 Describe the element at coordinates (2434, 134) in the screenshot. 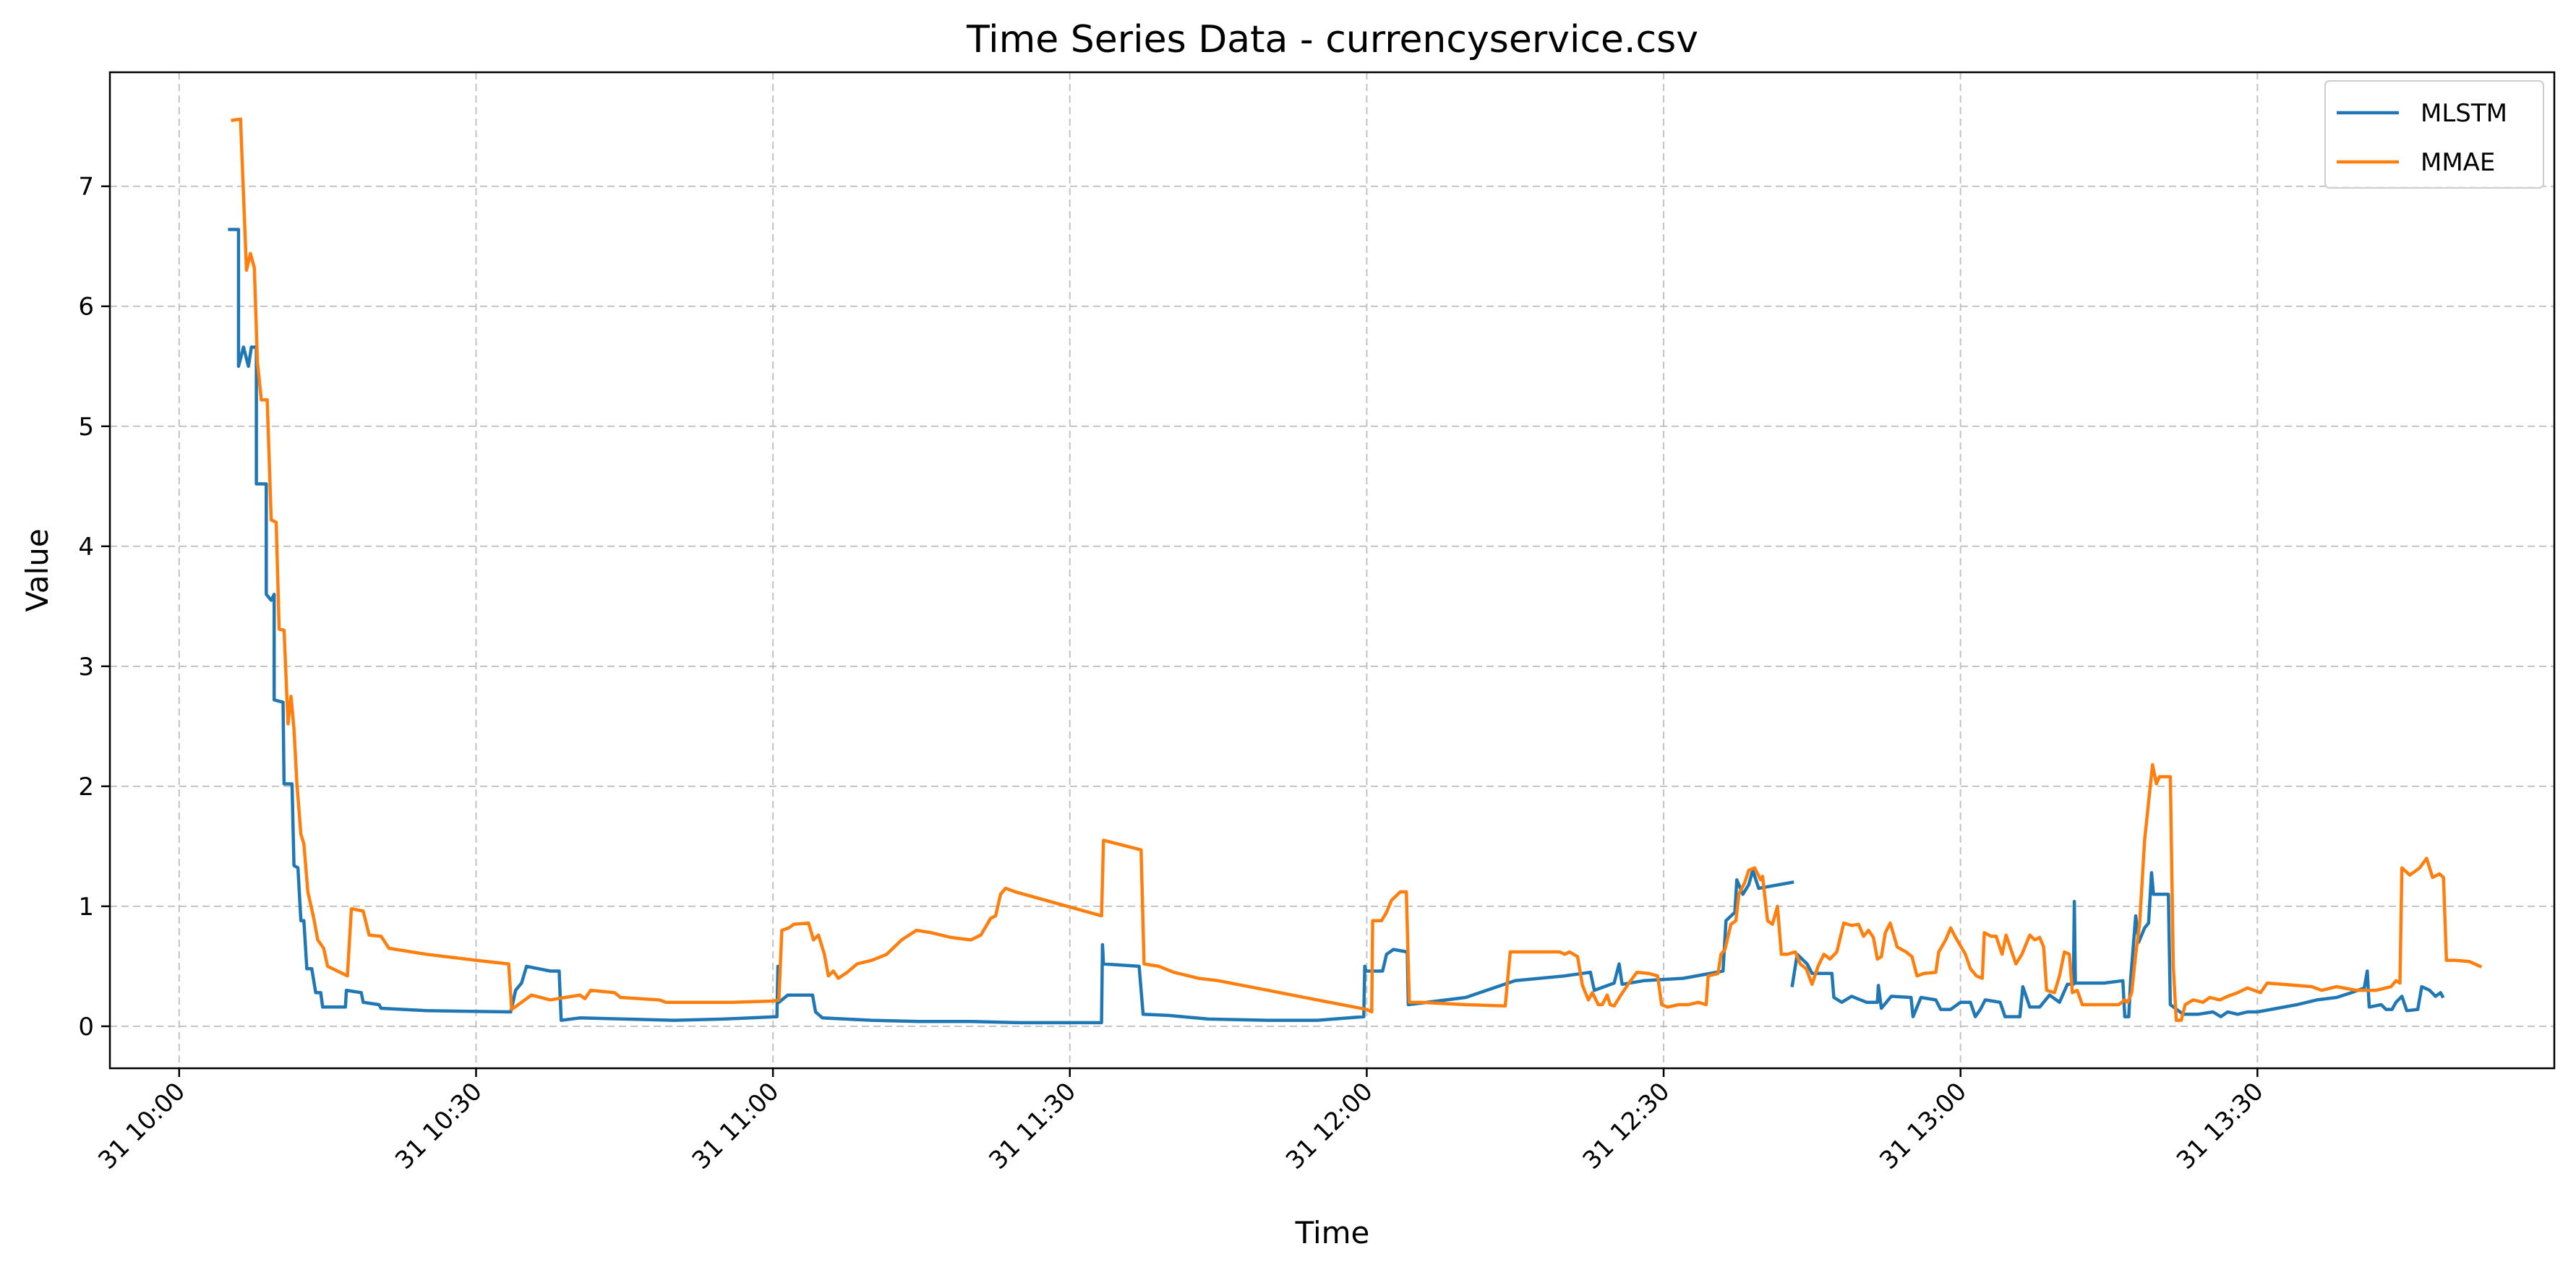

I see `legend: MLSTM MMAE` at that location.